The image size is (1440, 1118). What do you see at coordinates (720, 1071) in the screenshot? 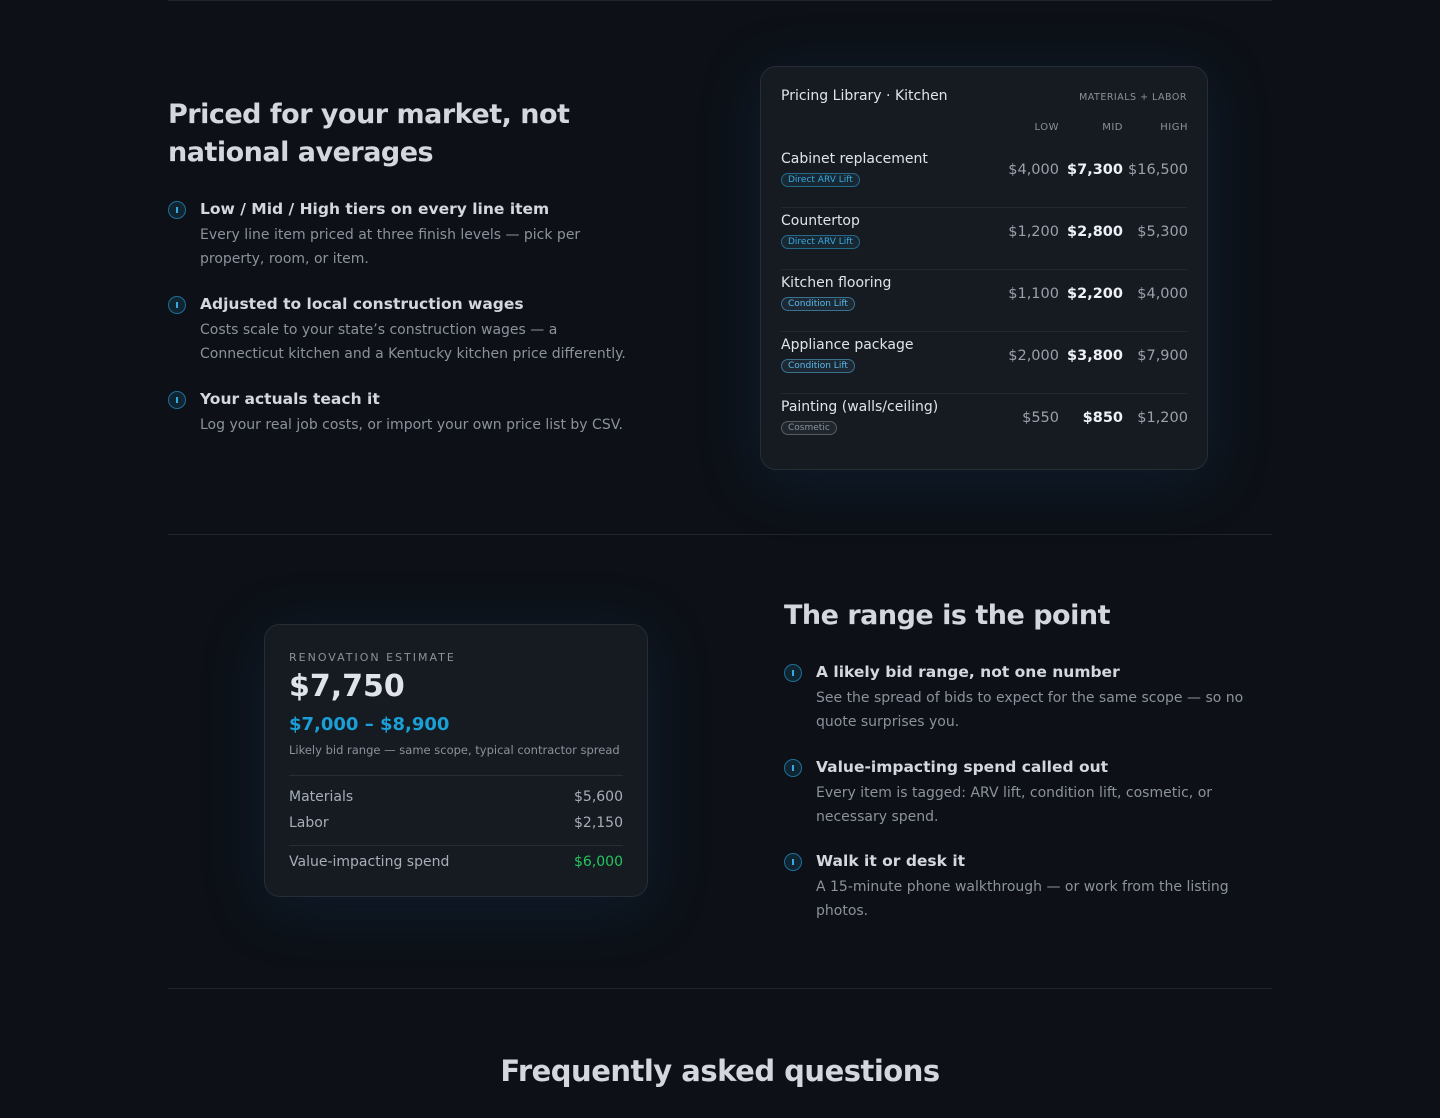
I see `faq-title: Frequently asked questions` at bounding box center [720, 1071].